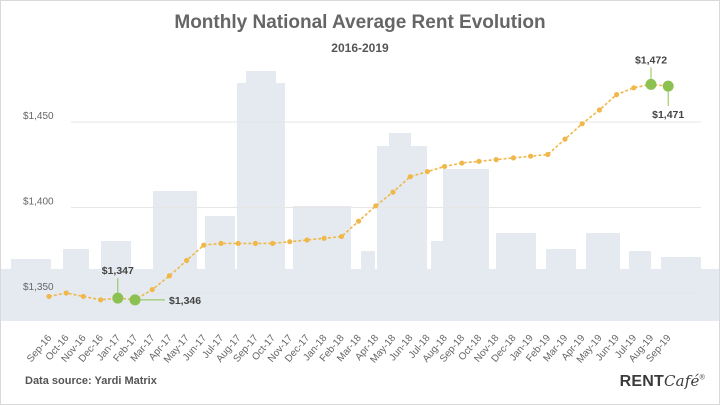  What do you see at coordinates (702, 378) in the screenshot?
I see `registered-mark: ®` at bounding box center [702, 378].